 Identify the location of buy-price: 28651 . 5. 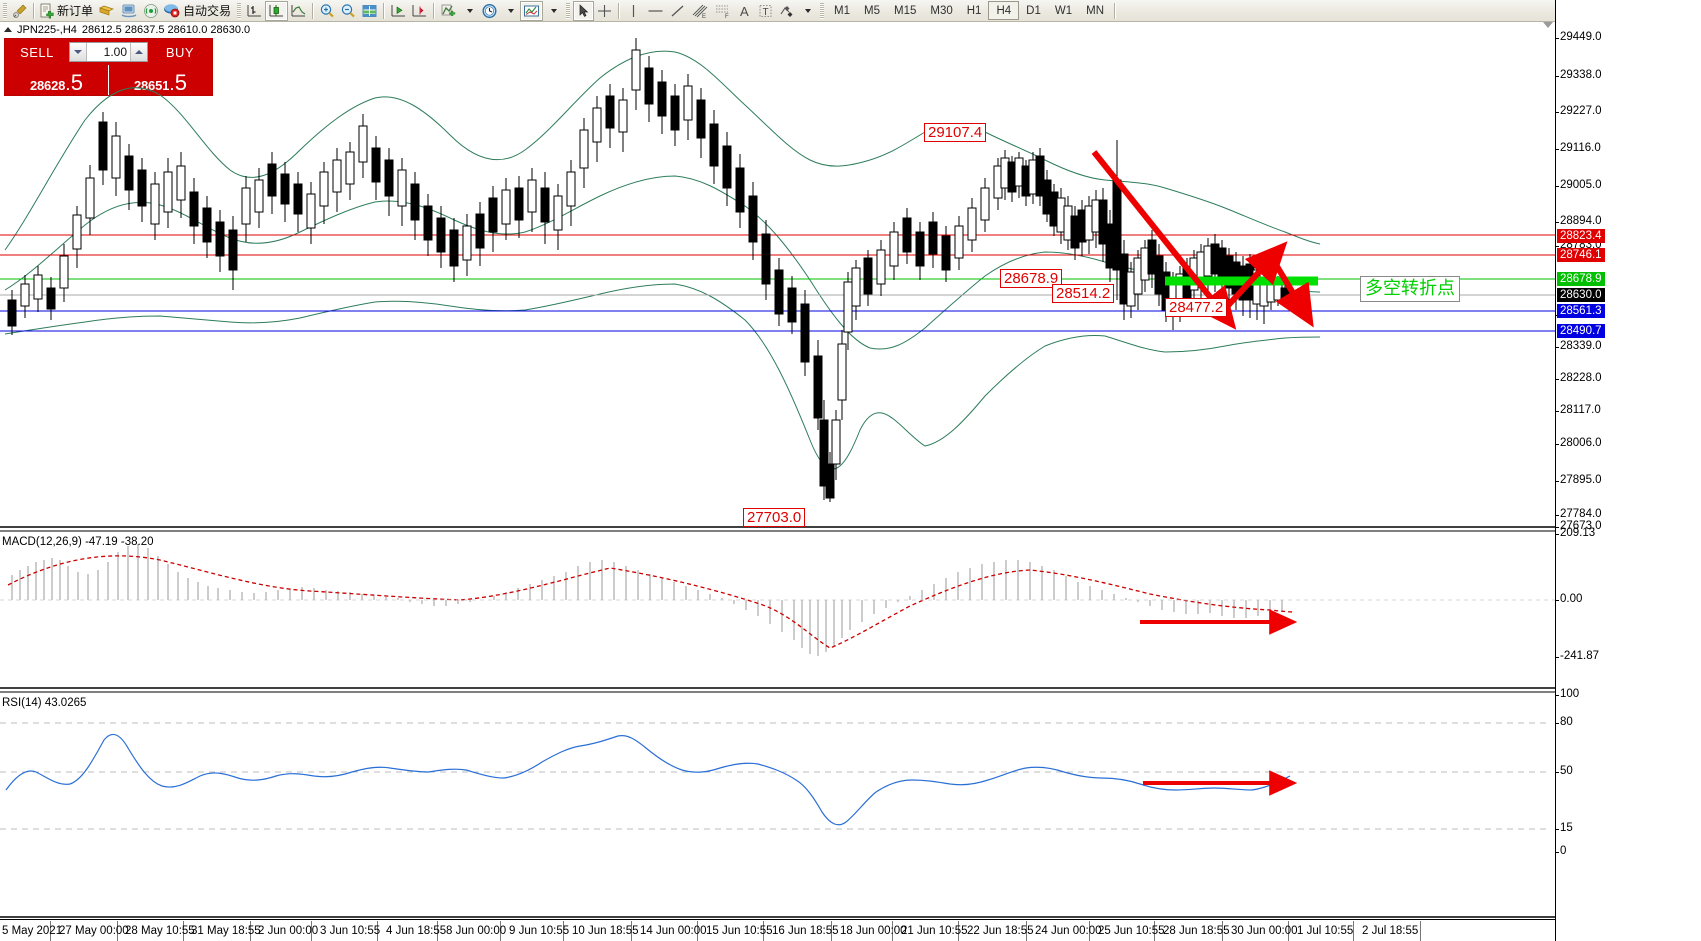
(160, 80).